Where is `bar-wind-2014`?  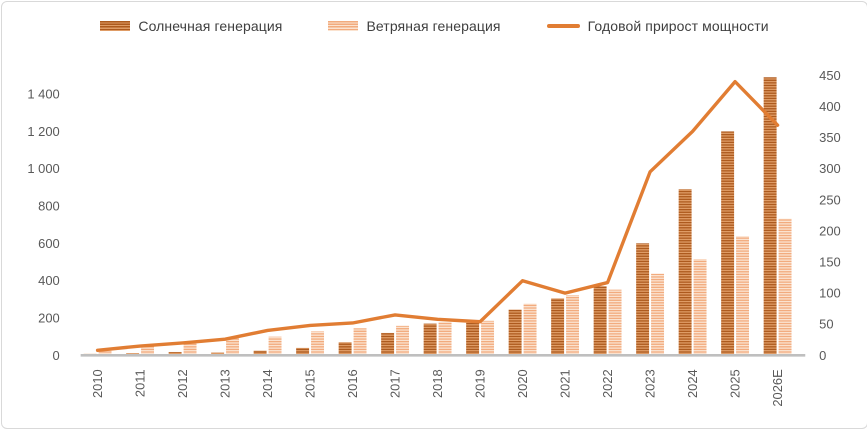
bar-wind-2014 is located at coordinates (275, 346).